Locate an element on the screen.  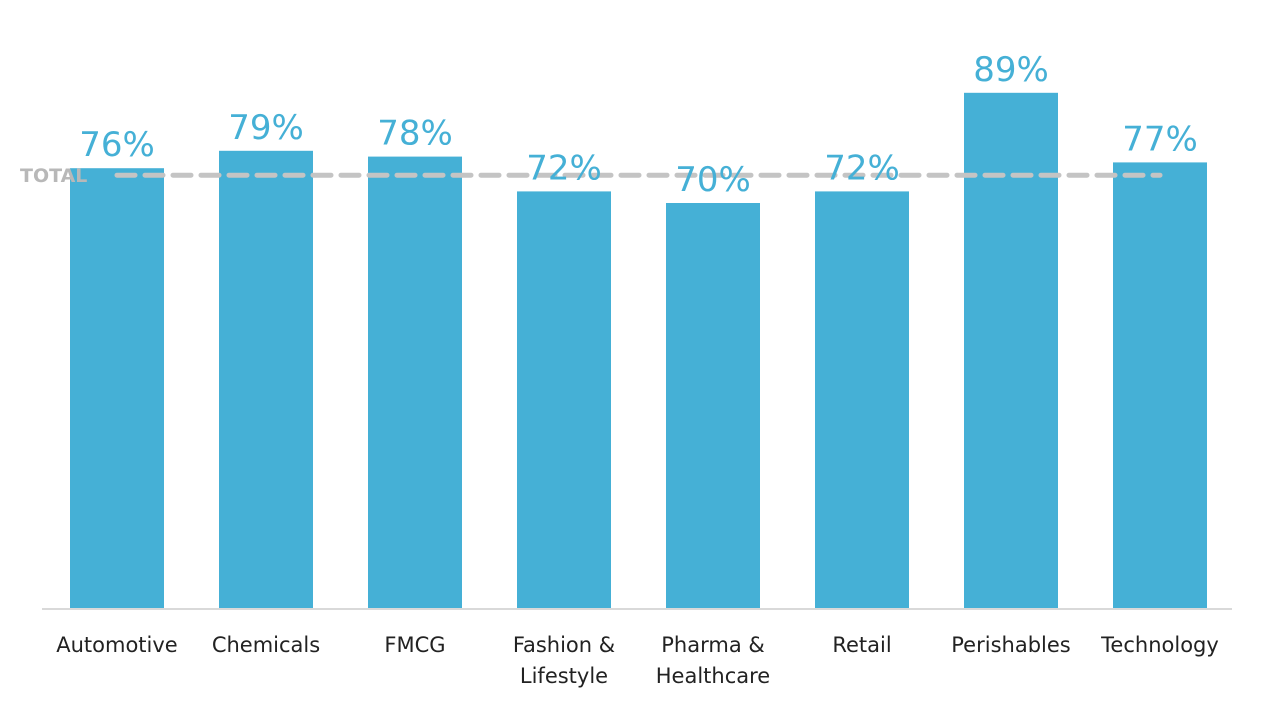
bar-value-label: 79% is located at coordinates (266, 128).